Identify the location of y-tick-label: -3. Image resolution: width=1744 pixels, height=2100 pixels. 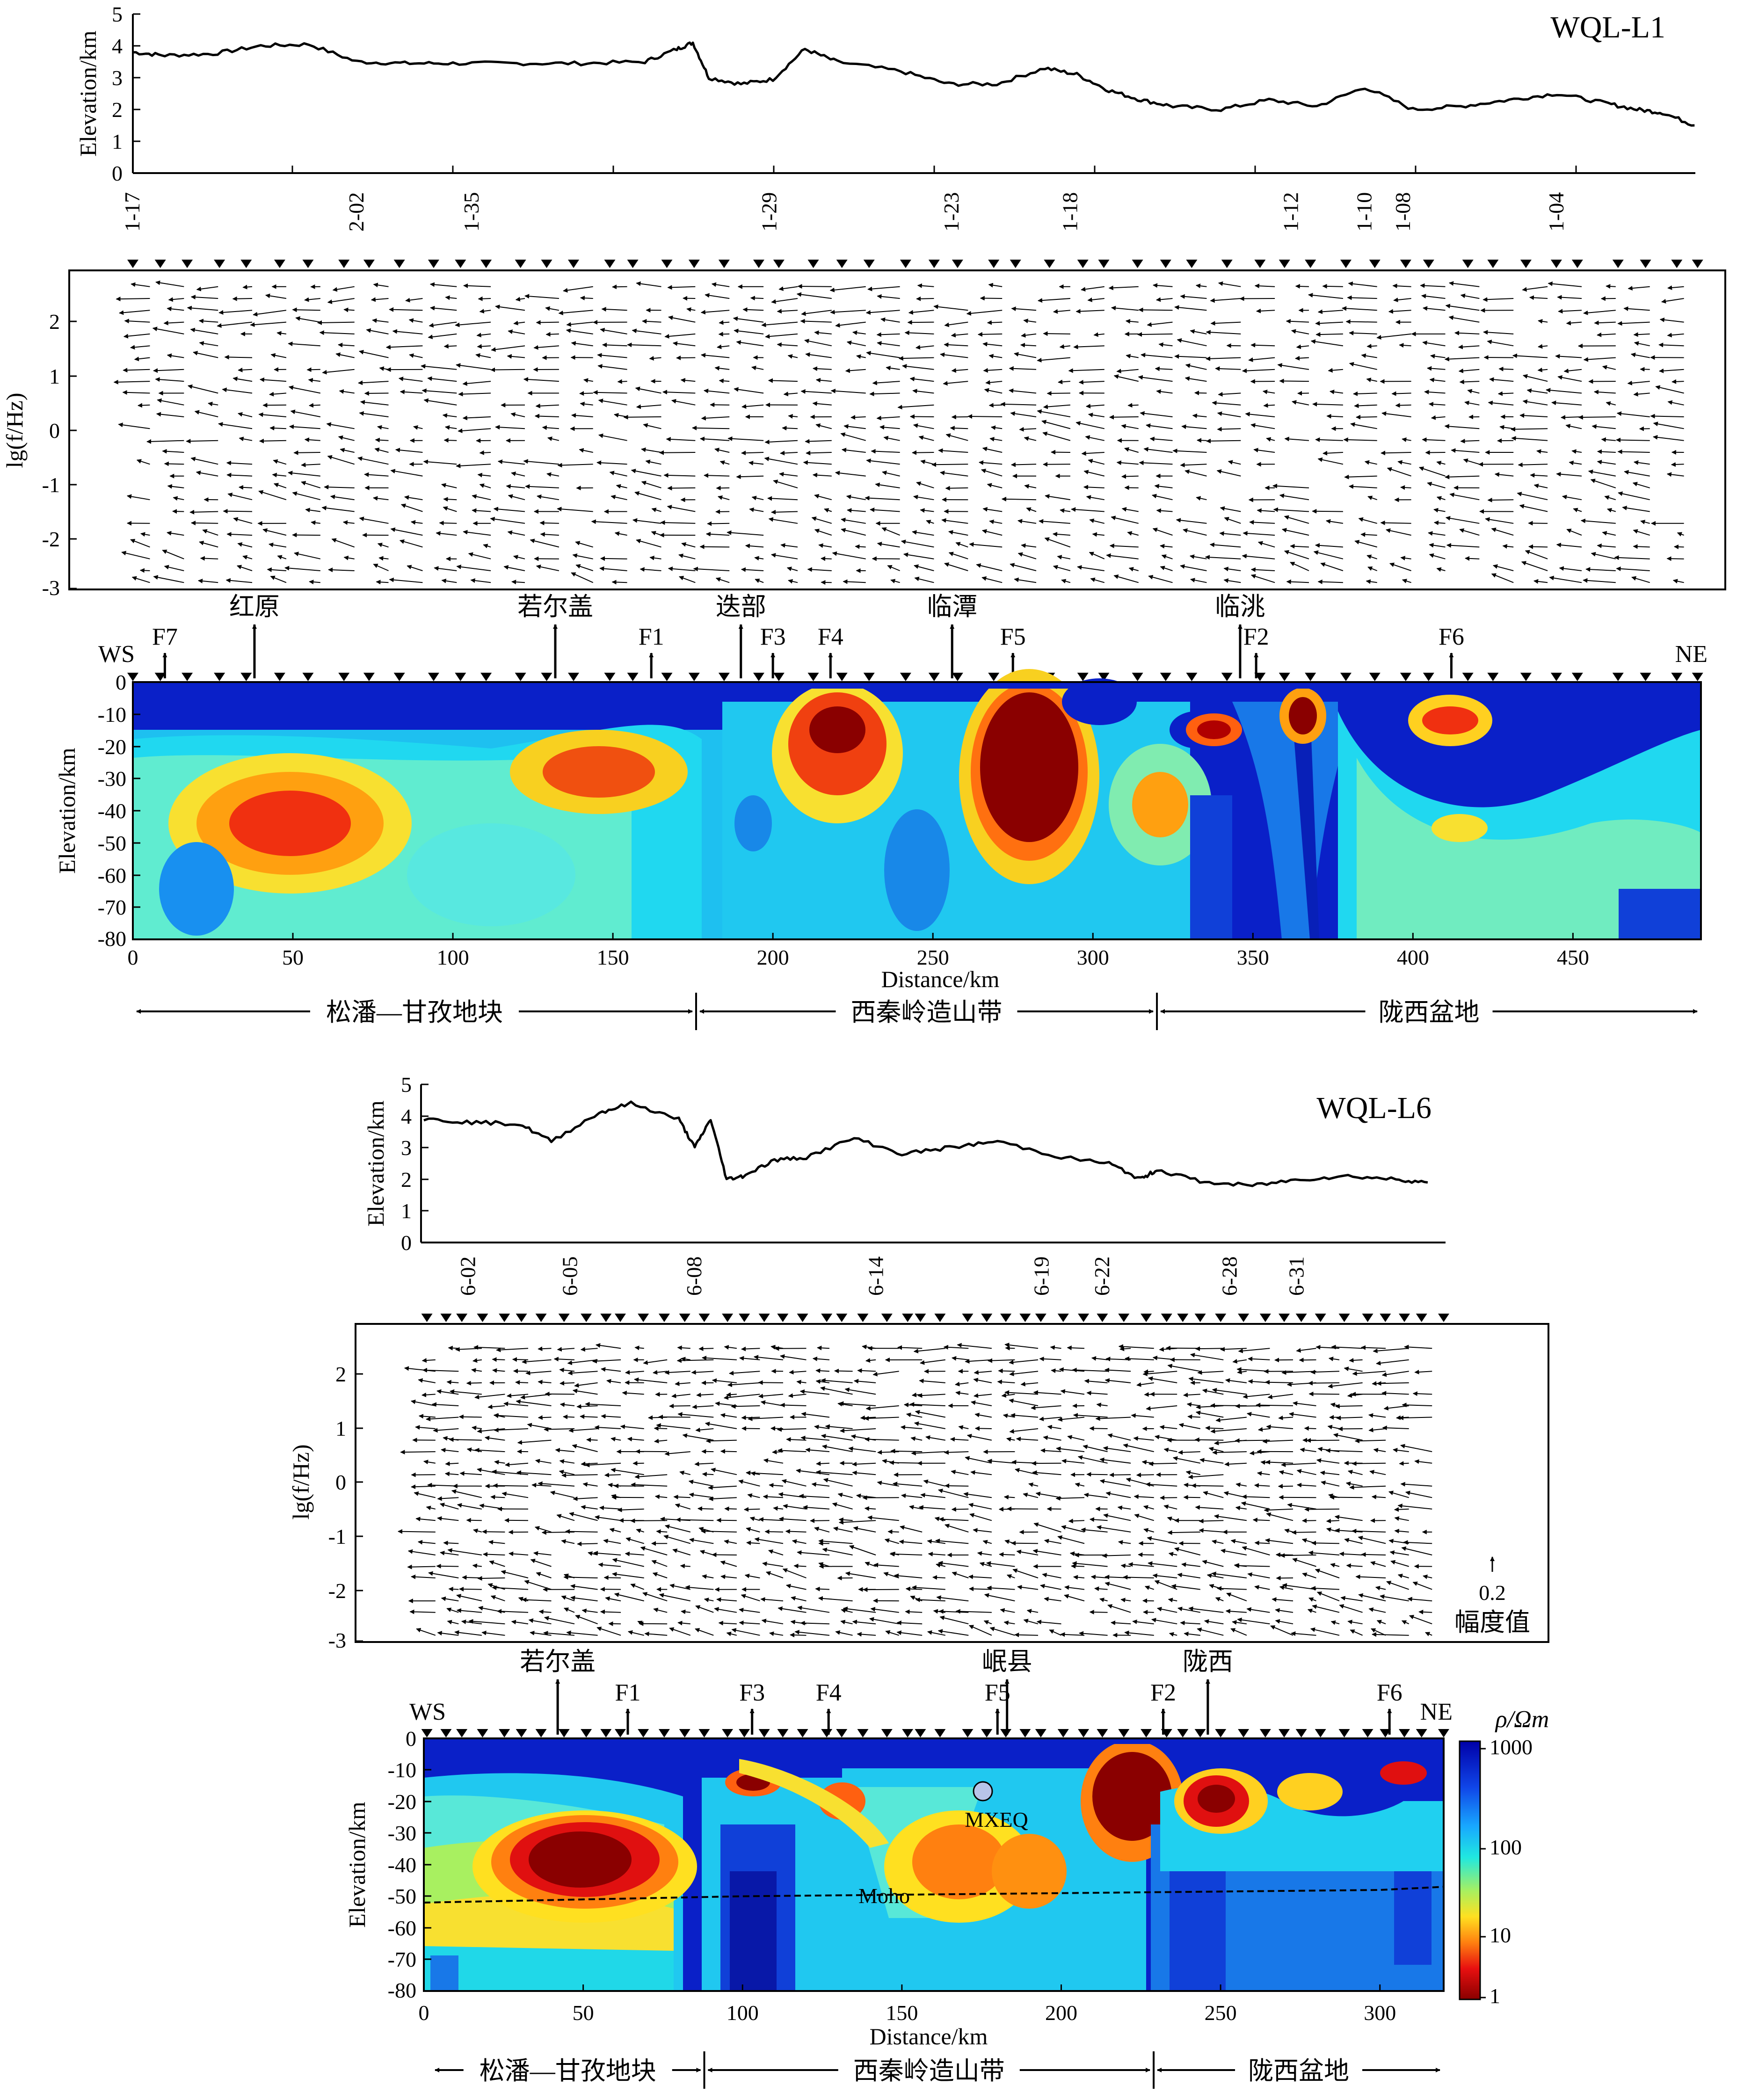
(51, 588).